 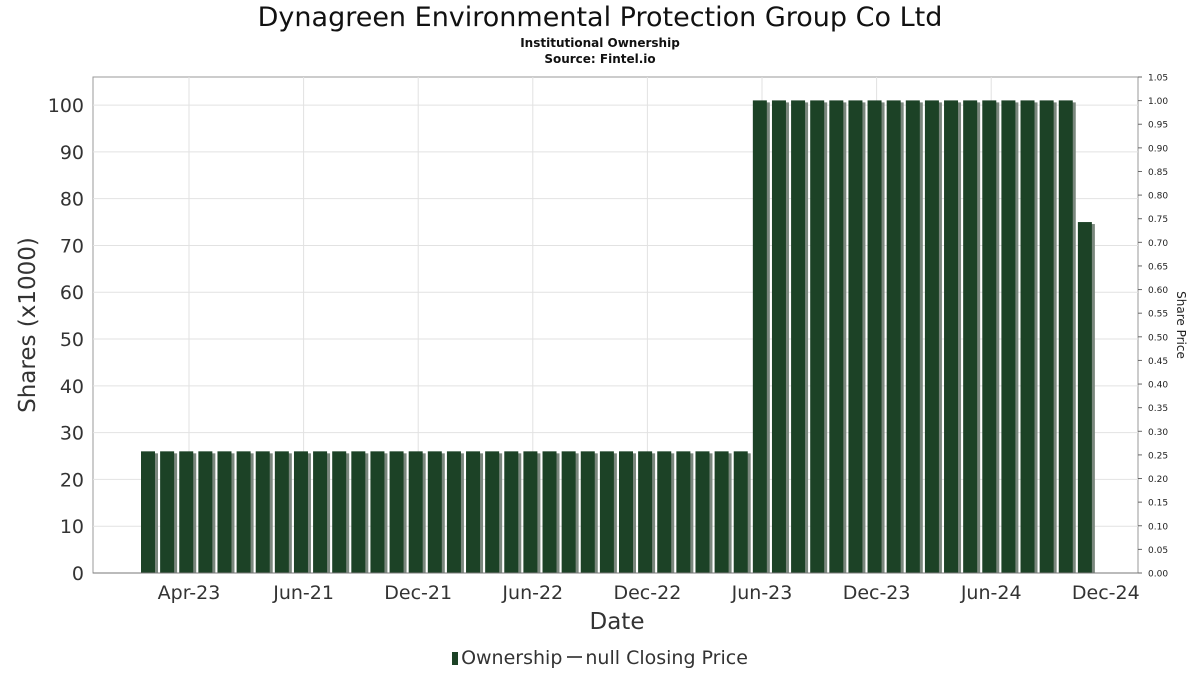 I want to click on y2-tick-label: 0.95, so click(x=1158, y=126).